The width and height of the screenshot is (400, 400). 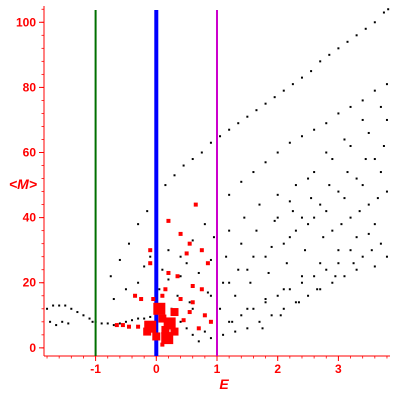 I want to click on y-tick-label: 0, so click(x=32, y=348).